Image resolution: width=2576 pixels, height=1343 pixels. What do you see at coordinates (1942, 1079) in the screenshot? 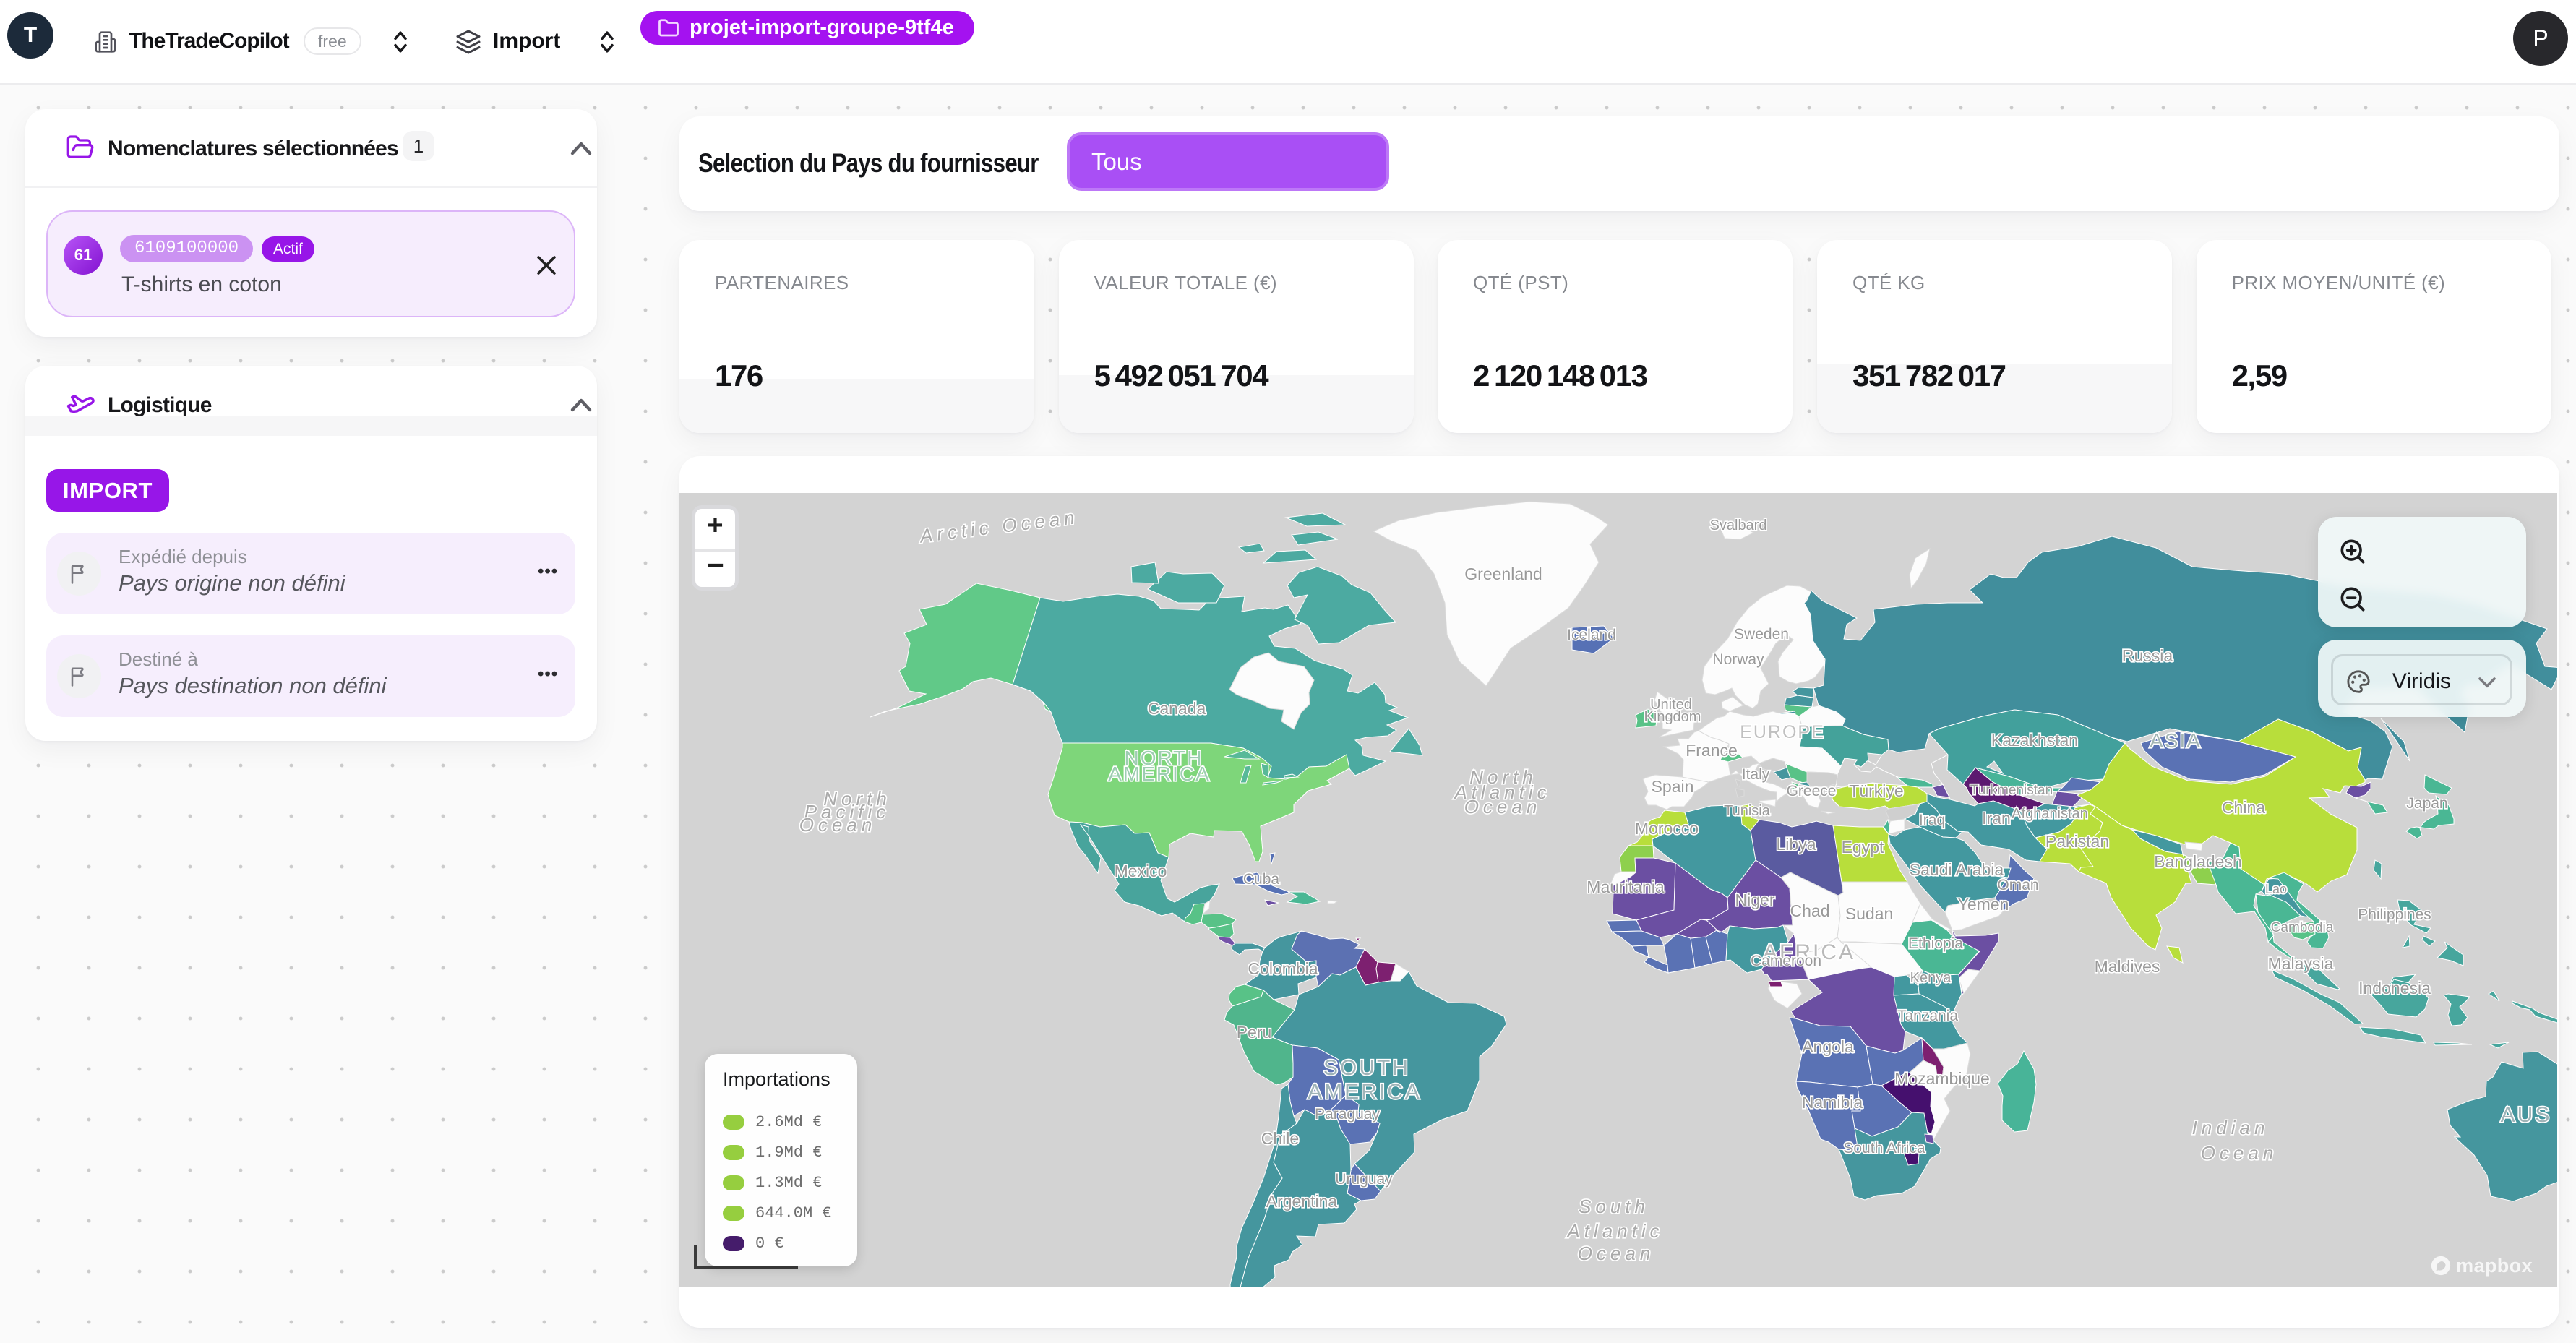
I see `svg-text: Mozambique` at bounding box center [1942, 1079].